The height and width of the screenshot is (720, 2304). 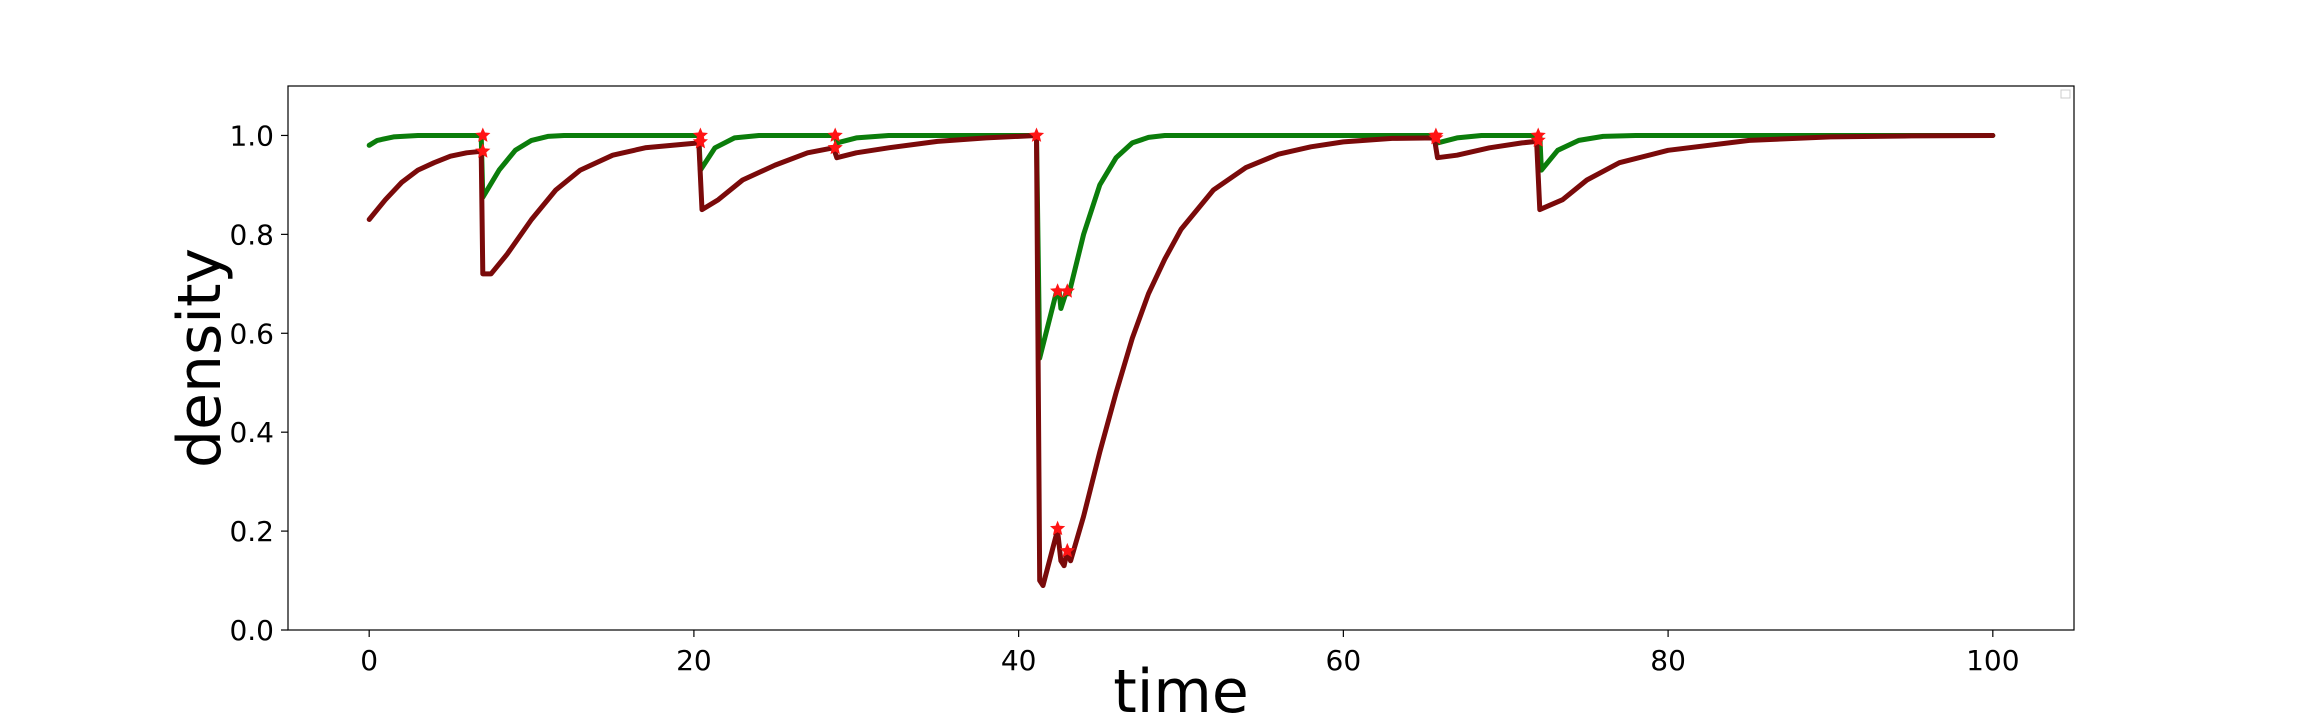 I want to click on x-tick-label: 80, so click(x=1668, y=660).